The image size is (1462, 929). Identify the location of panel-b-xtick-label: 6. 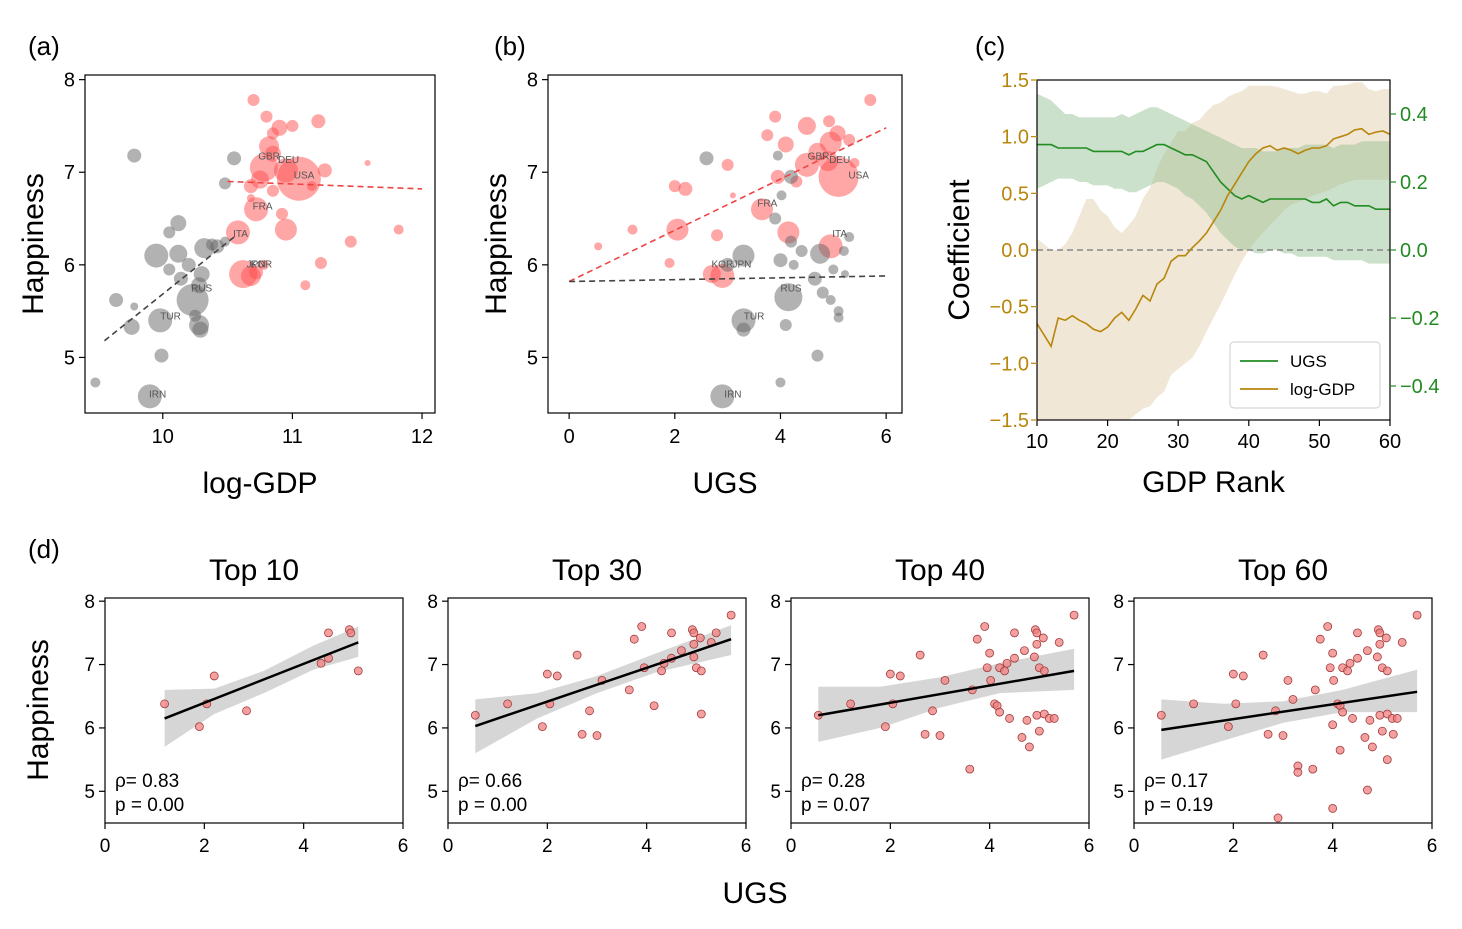
(886, 437).